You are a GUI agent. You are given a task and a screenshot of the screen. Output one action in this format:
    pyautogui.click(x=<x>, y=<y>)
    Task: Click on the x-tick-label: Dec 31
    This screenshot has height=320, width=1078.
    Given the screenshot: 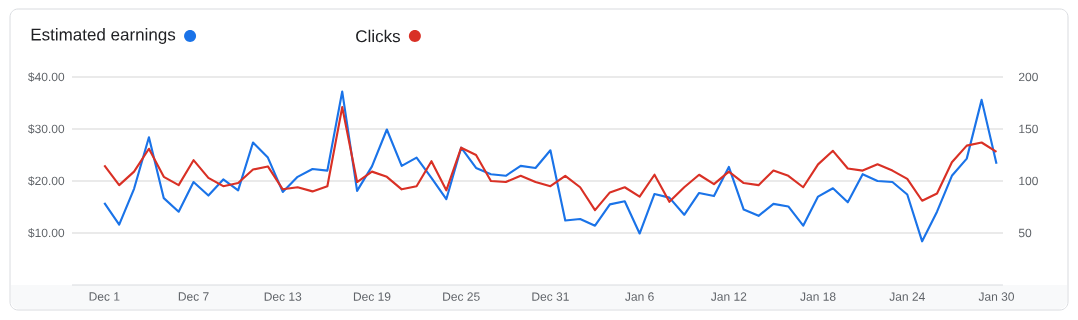 What is the action you would take?
    pyautogui.click(x=550, y=296)
    